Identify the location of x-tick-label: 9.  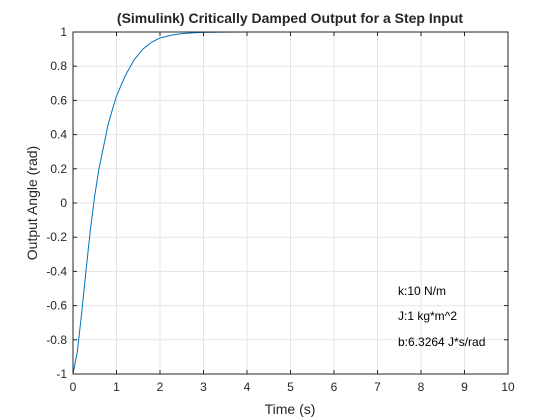
(464, 387).